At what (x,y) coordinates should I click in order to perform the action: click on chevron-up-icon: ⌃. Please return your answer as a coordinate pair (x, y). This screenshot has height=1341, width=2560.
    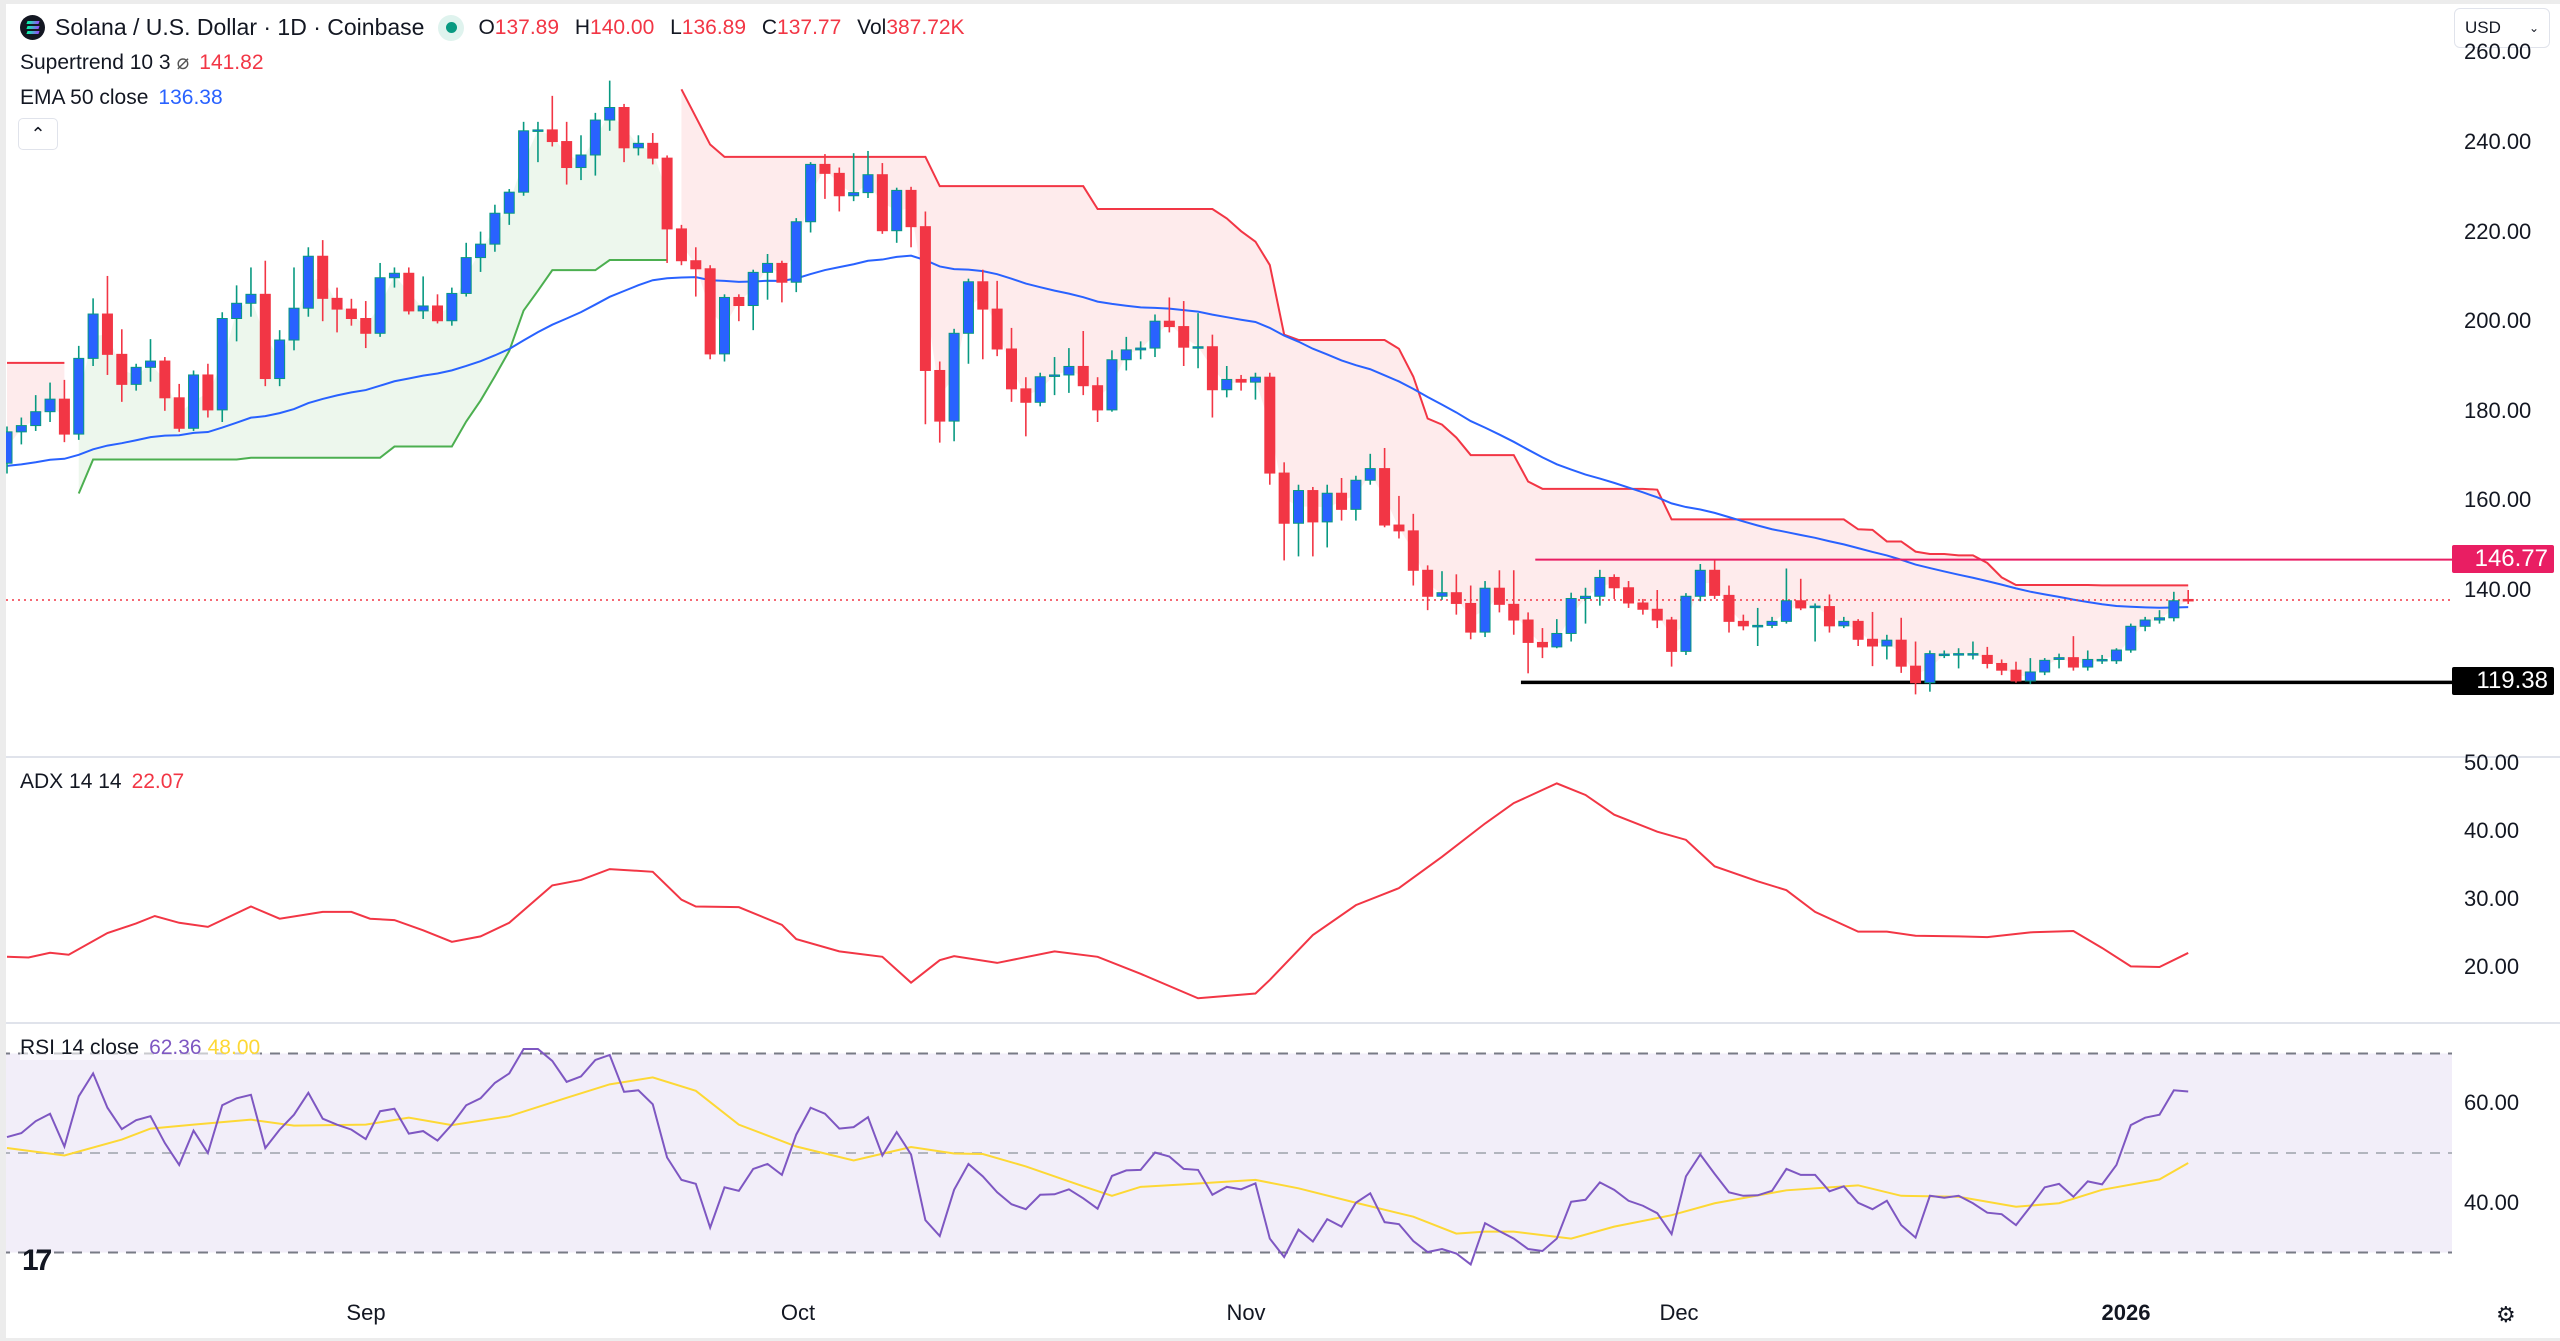
    Looking at the image, I should click on (38, 133).